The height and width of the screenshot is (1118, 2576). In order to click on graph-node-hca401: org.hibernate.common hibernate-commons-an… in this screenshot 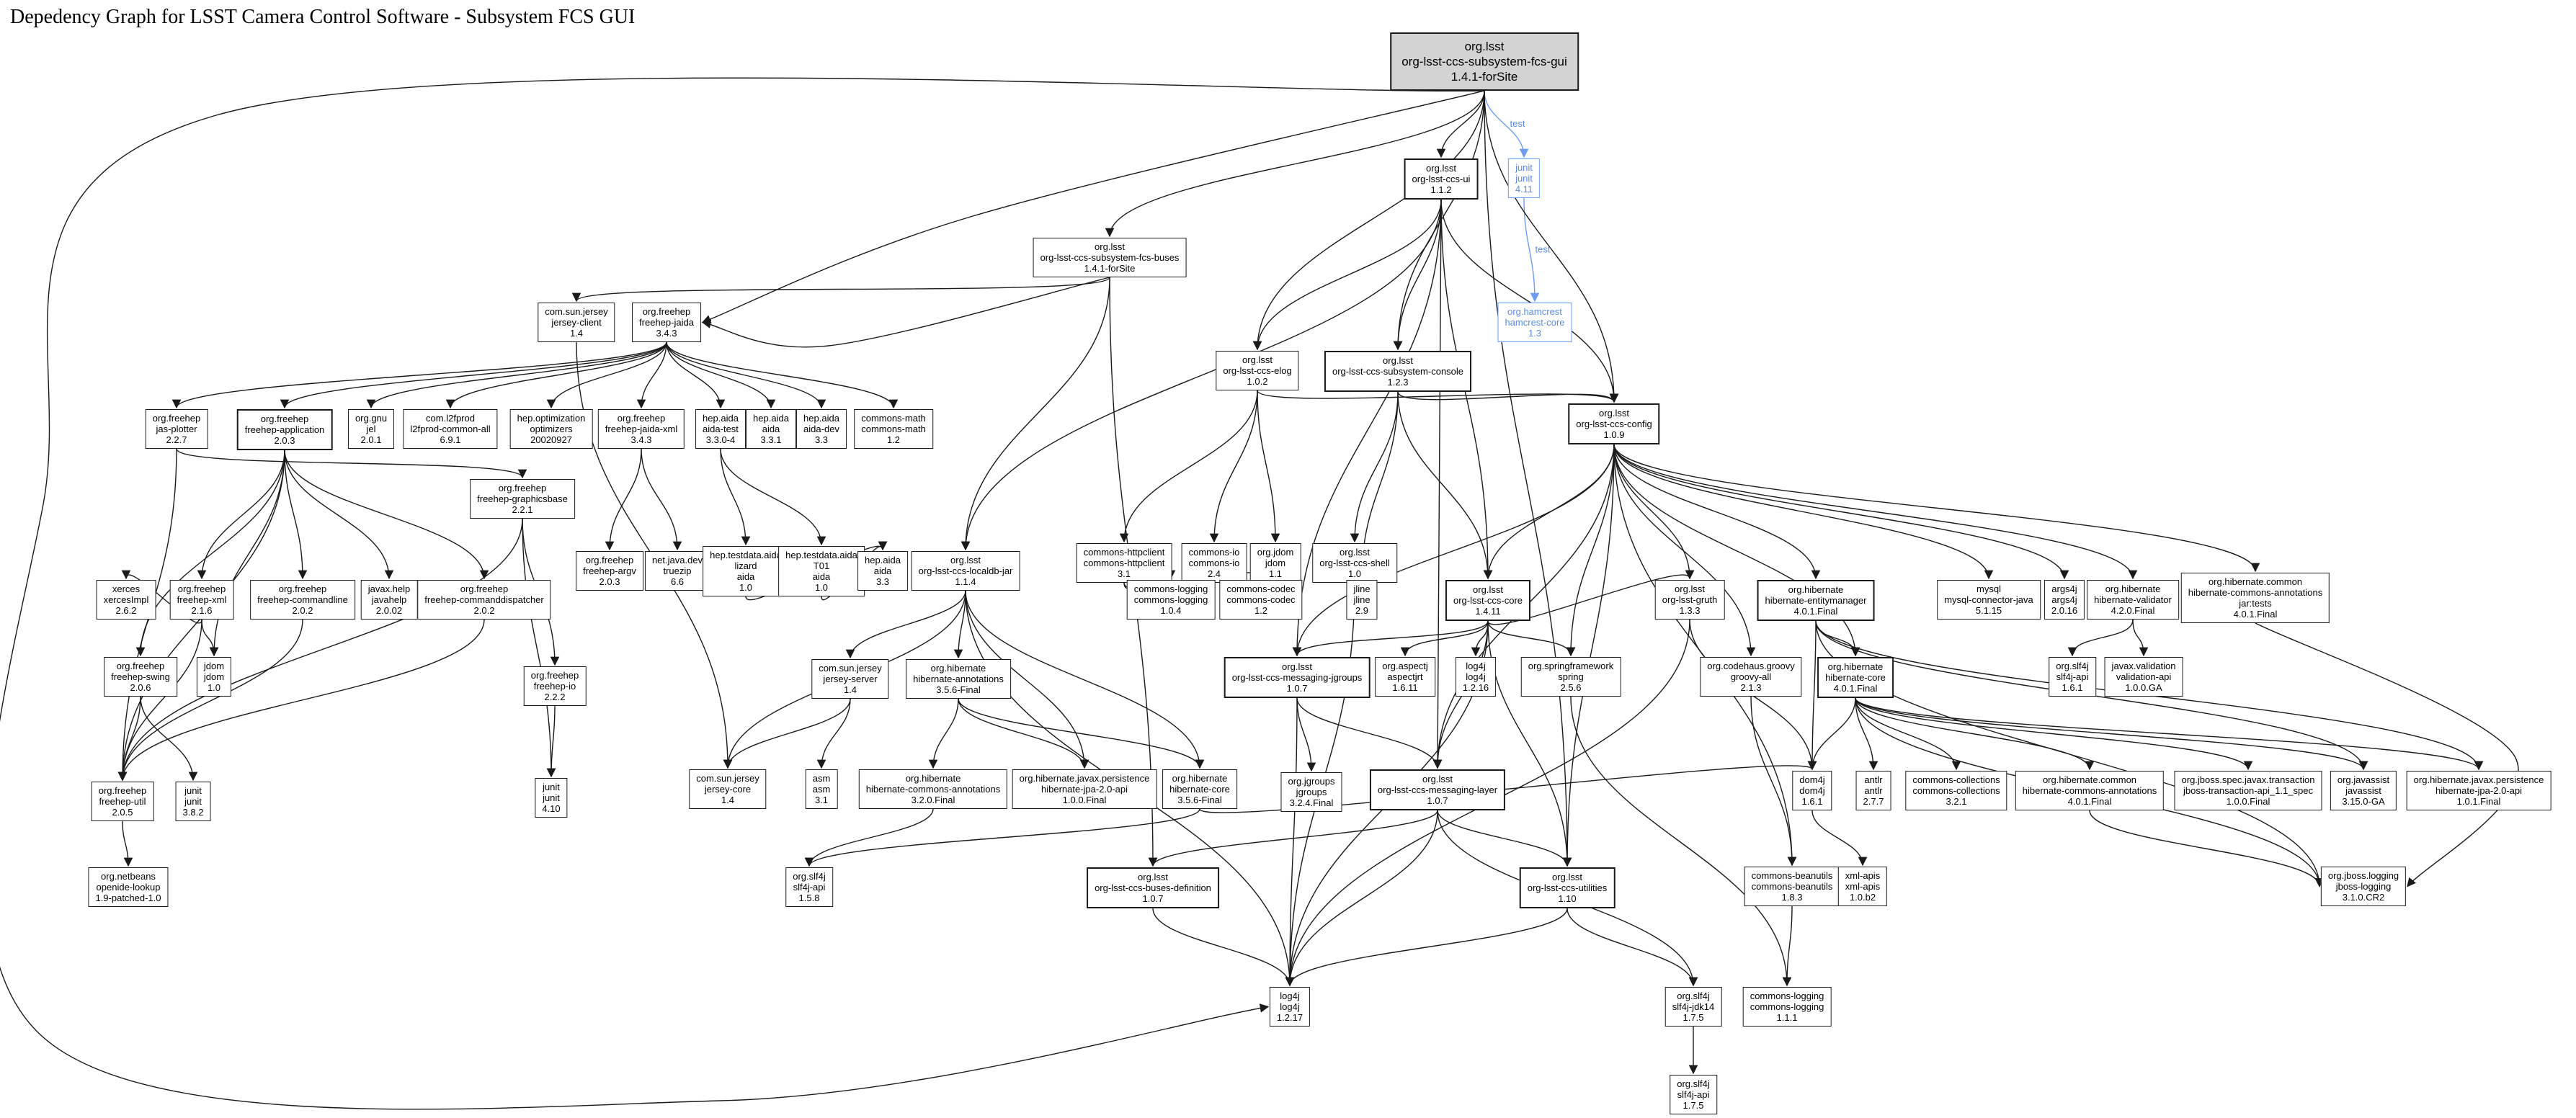, I will do `click(2090, 790)`.